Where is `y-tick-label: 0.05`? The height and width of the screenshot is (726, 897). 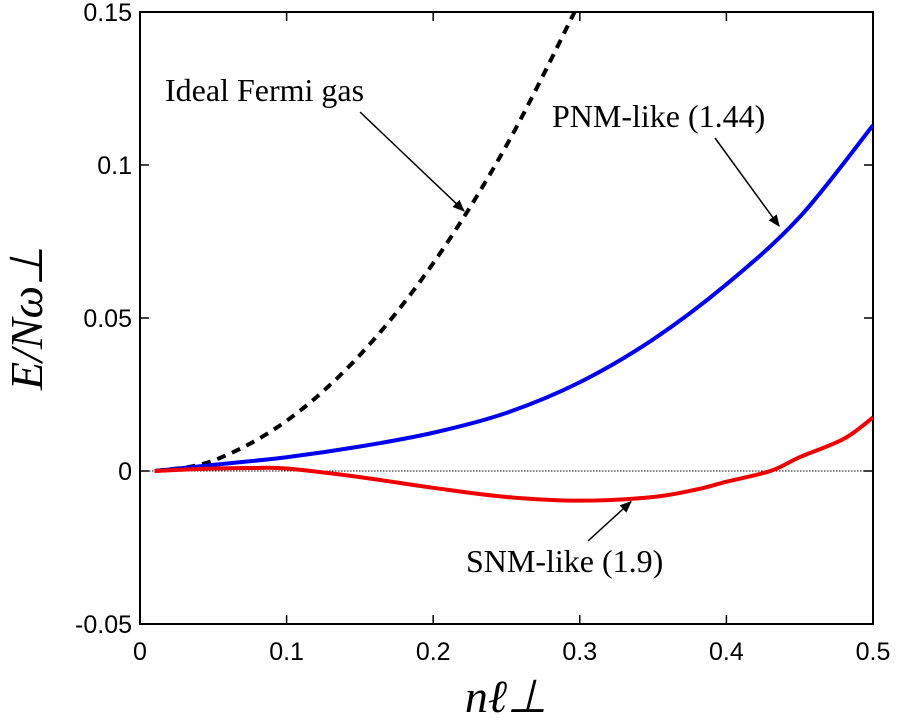
y-tick-label: 0.05 is located at coordinates (107, 319).